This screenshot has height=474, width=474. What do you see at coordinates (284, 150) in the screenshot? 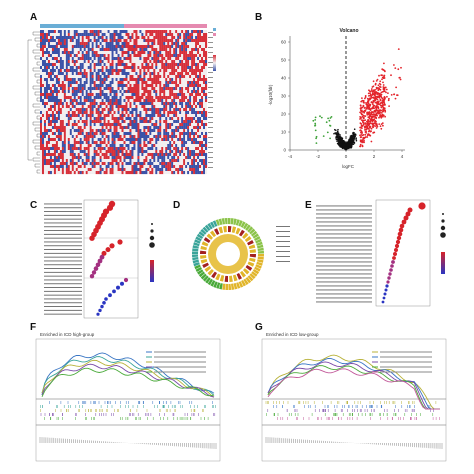
I see `volcano-y-tick-label: 0` at bounding box center [284, 150].